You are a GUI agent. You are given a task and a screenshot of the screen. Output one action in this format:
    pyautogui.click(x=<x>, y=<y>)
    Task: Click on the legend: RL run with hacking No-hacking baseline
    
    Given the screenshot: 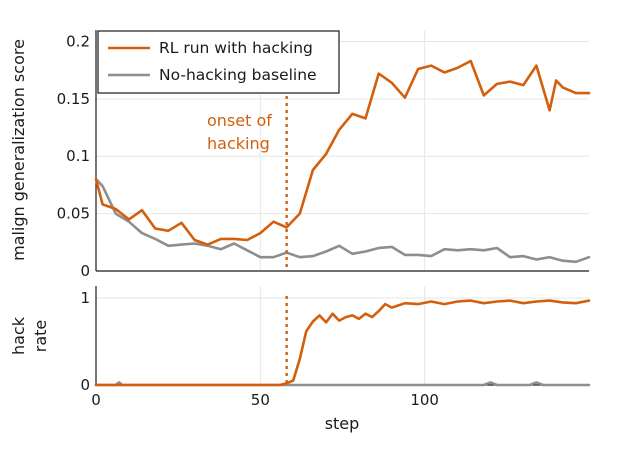 What is the action you would take?
    pyautogui.click(x=218, y=62)
    